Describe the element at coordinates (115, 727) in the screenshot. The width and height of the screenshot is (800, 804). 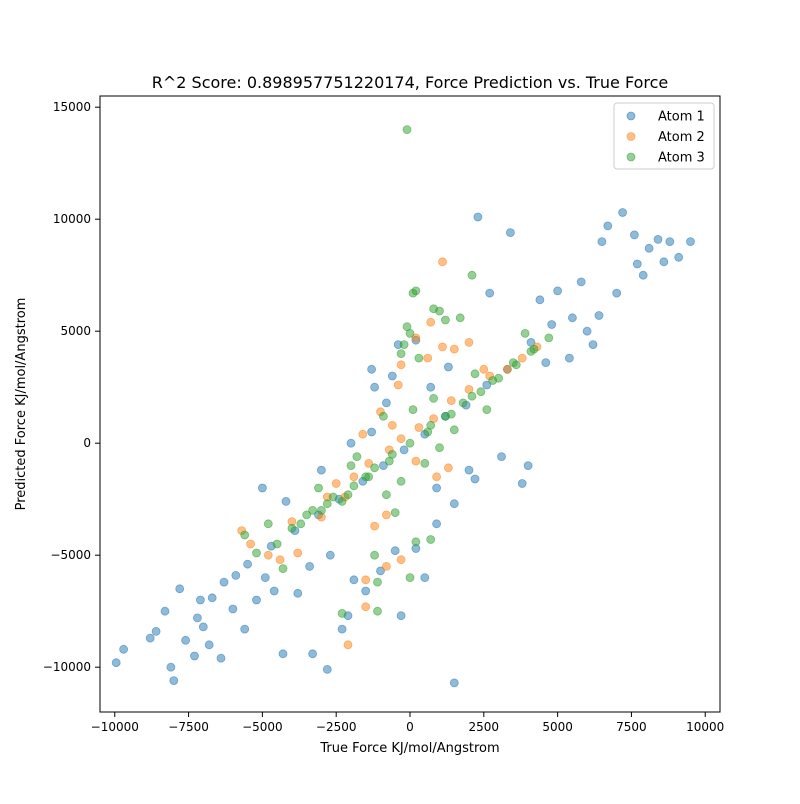
I see `x-tick-label: −10000` at that location.